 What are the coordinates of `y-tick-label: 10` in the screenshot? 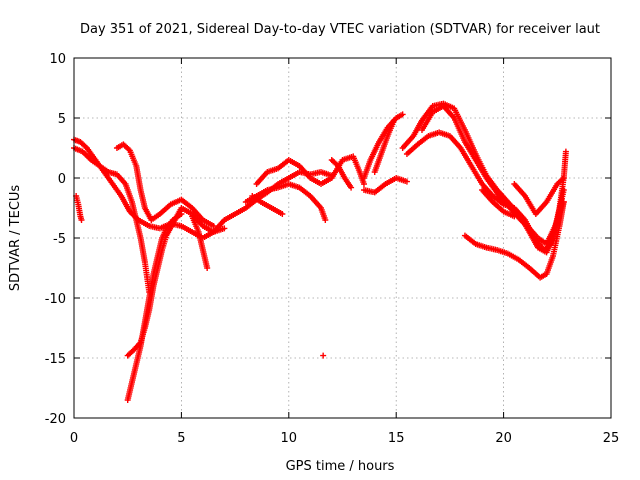 It's located at (57, 59).